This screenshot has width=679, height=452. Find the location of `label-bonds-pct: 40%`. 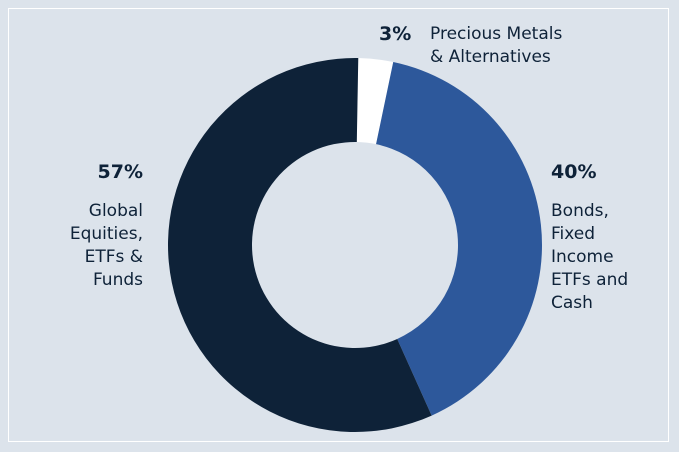

label-bonds-pct: 40% is located at coordinates (574, 172).